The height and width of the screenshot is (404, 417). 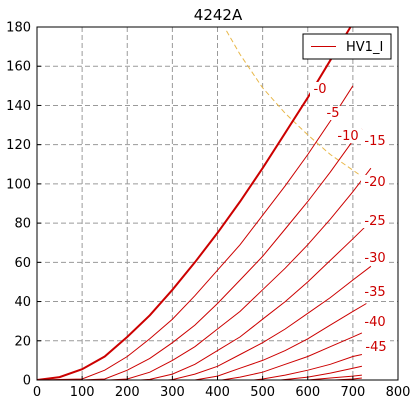 I want to click on curve-label: -40, so click(x=374, y=322).